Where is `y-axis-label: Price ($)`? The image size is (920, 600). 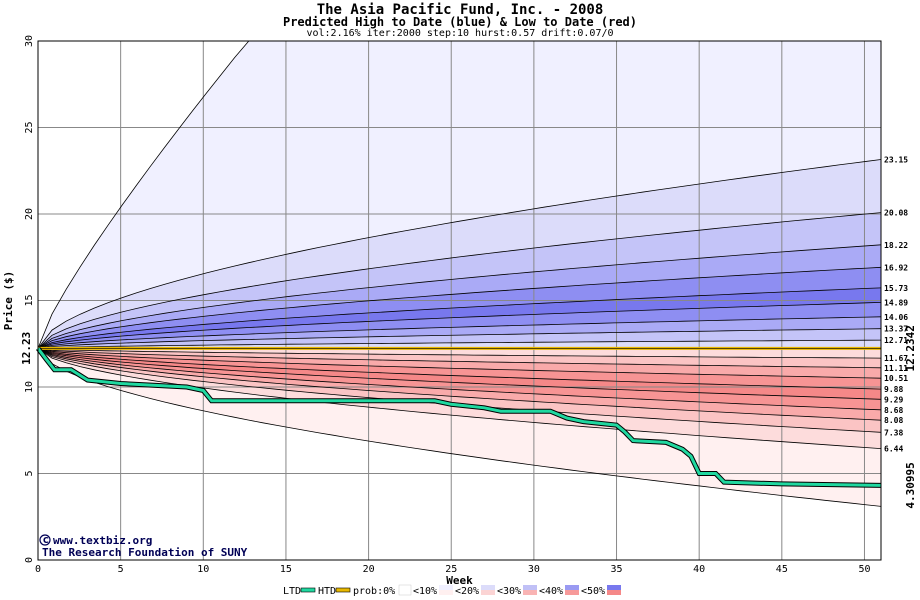 y-axis-label: Price ($) is located at coordinates (8, 301).